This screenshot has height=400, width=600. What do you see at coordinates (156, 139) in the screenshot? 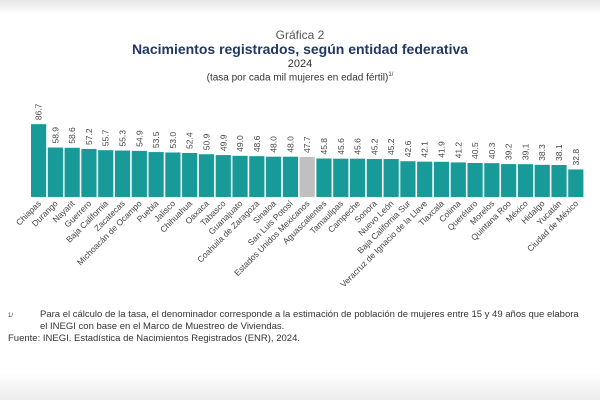
I see `value-label: 53.5` at bounding box center [156, 139].